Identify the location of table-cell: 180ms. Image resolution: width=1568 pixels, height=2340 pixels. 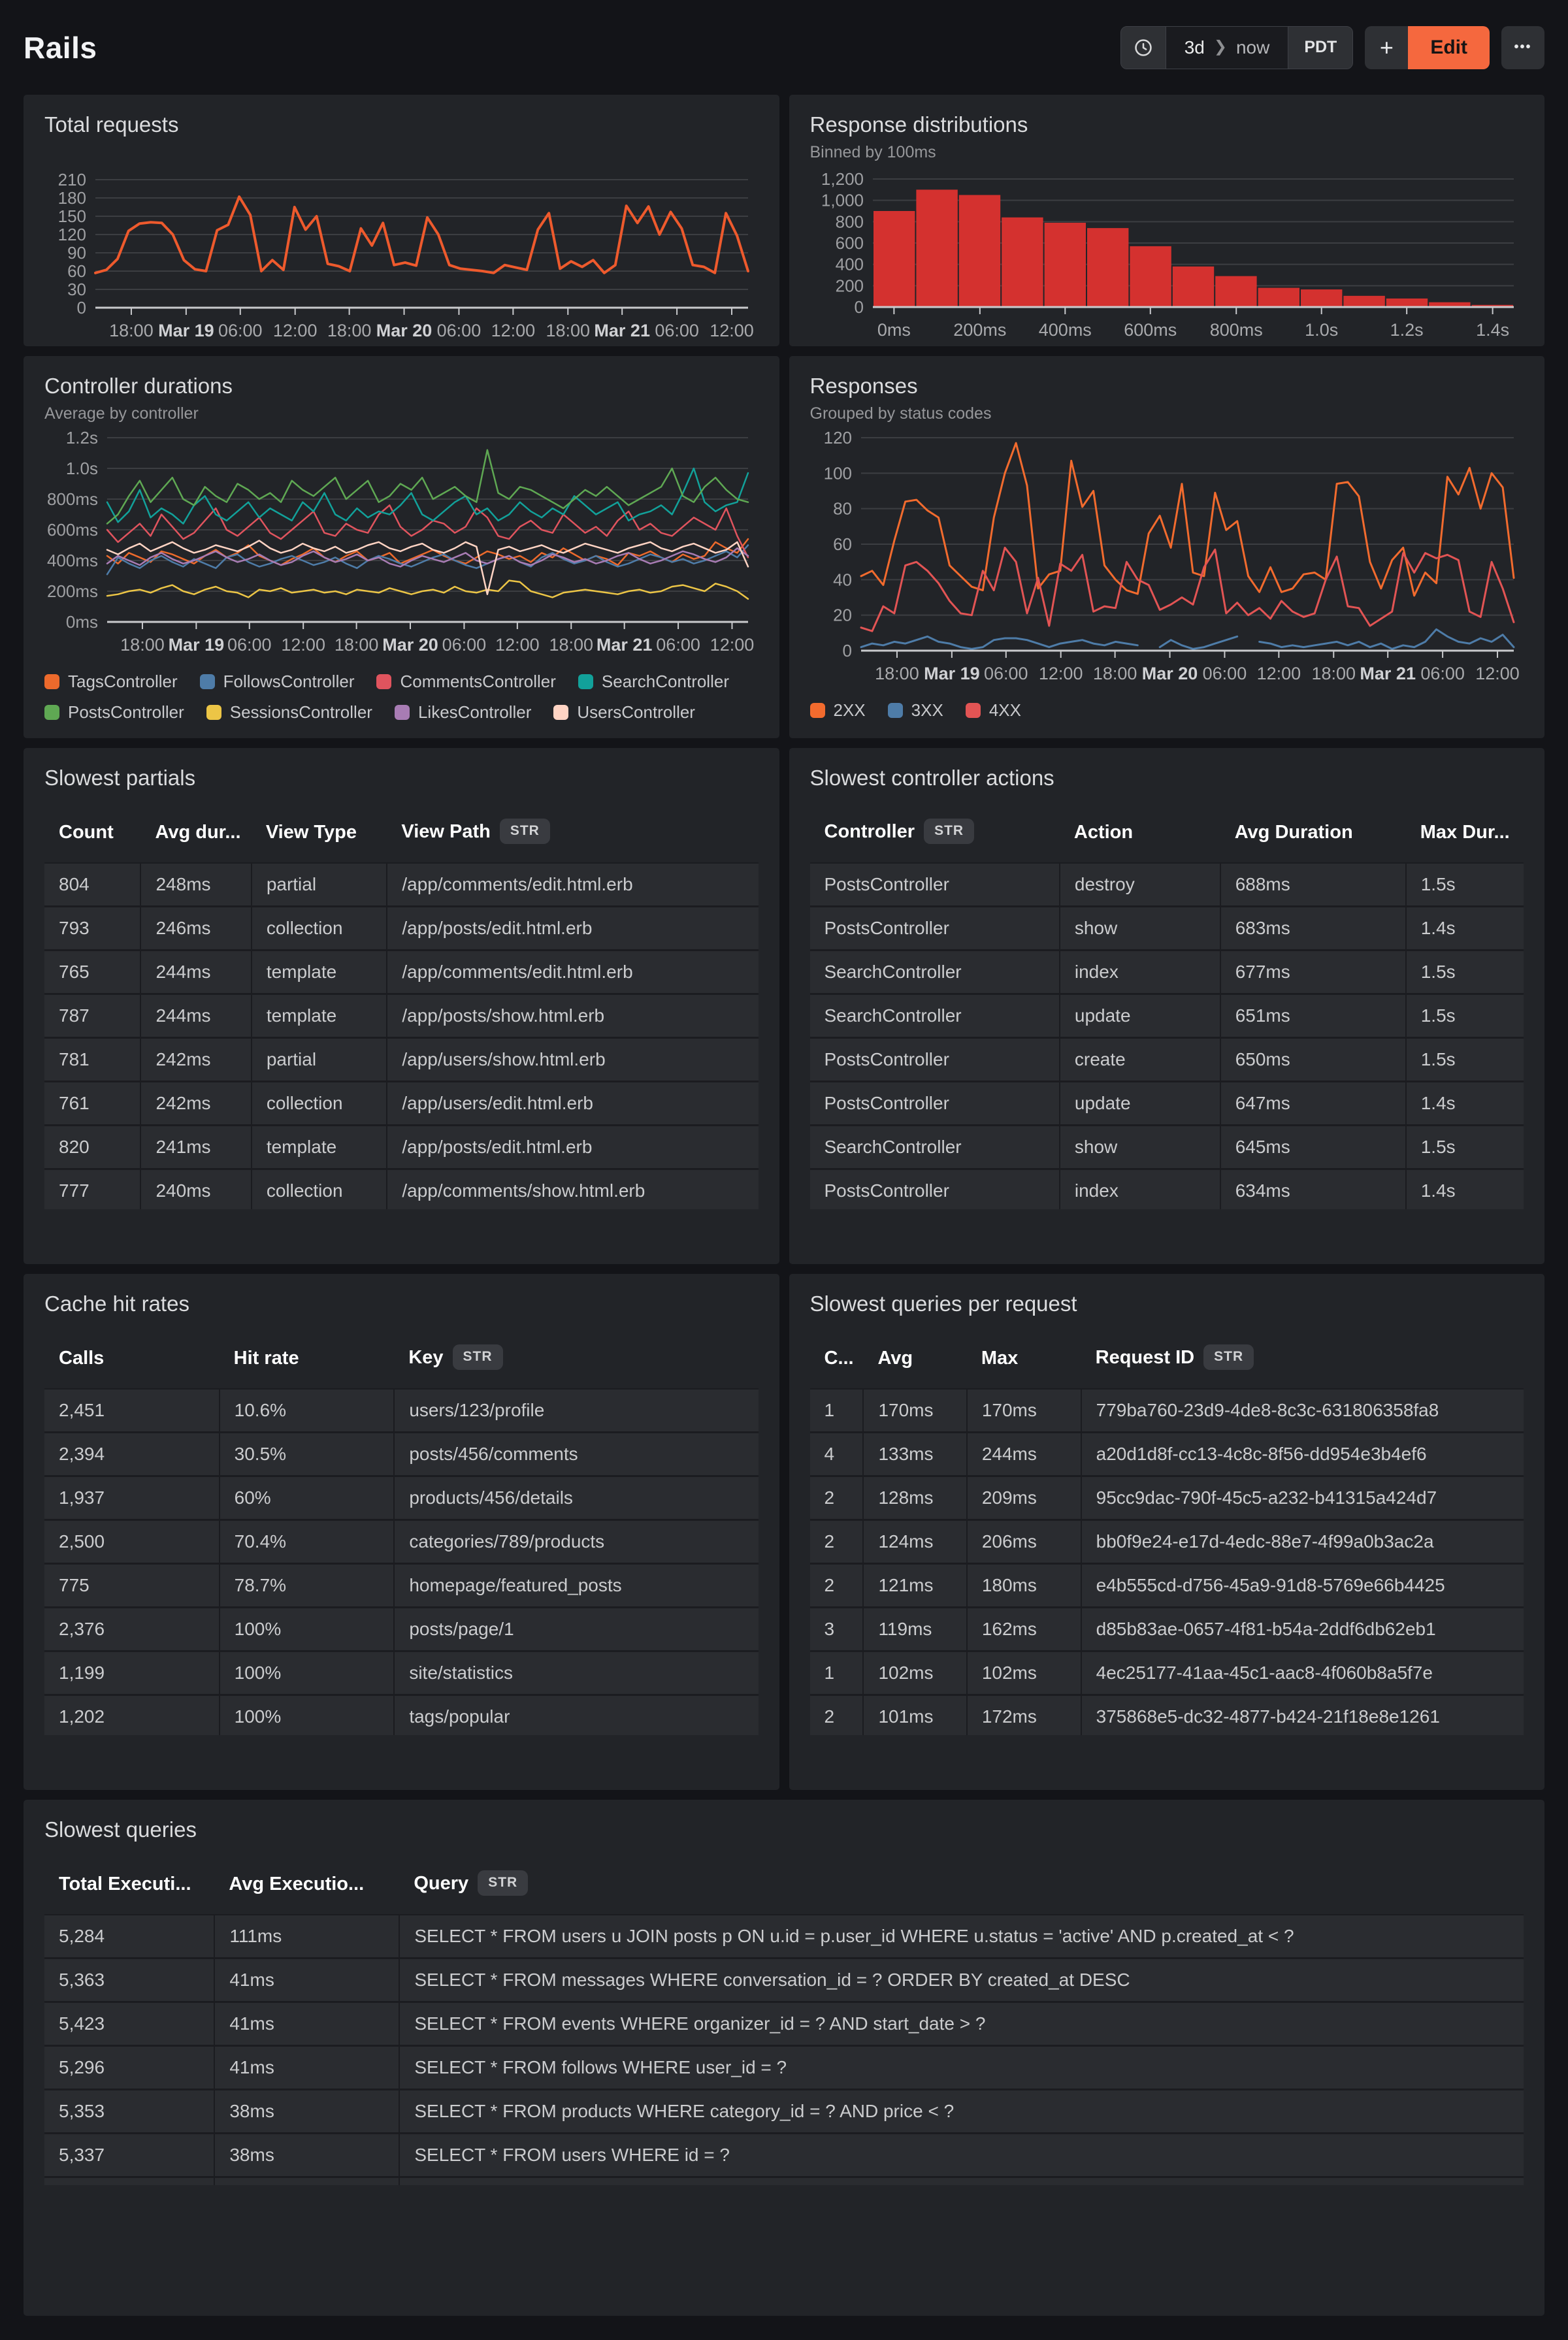
(1024, 1586).